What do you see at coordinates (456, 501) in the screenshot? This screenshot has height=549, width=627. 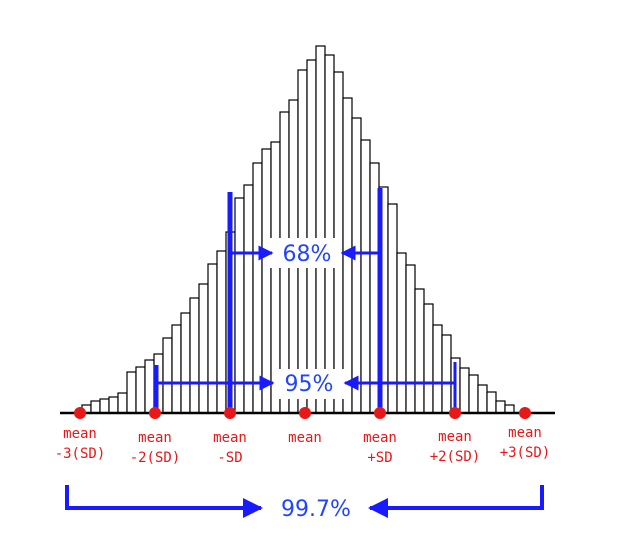 I see `bracket-997-right` at bounding box center [456, 501].